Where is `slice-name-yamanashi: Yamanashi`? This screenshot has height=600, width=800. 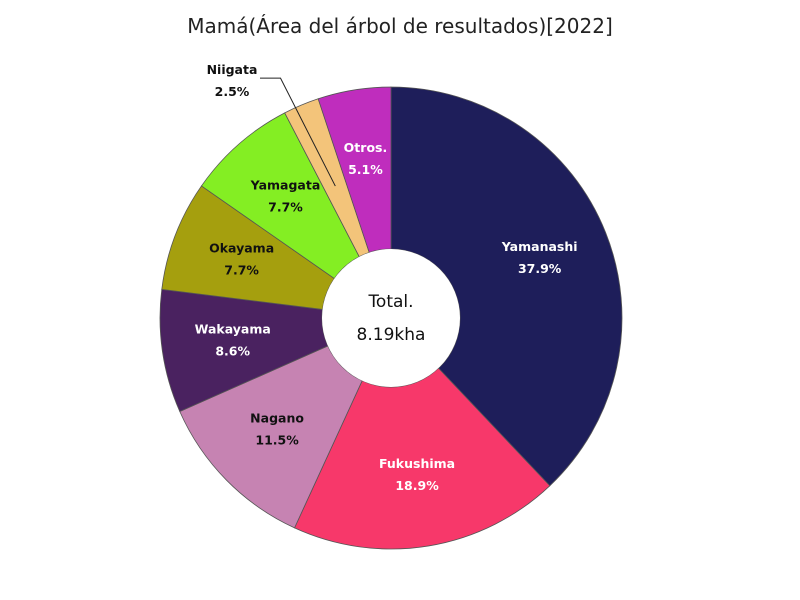
slice-name-yamanashi: Yamanashi is located at coordinates (539, 246).